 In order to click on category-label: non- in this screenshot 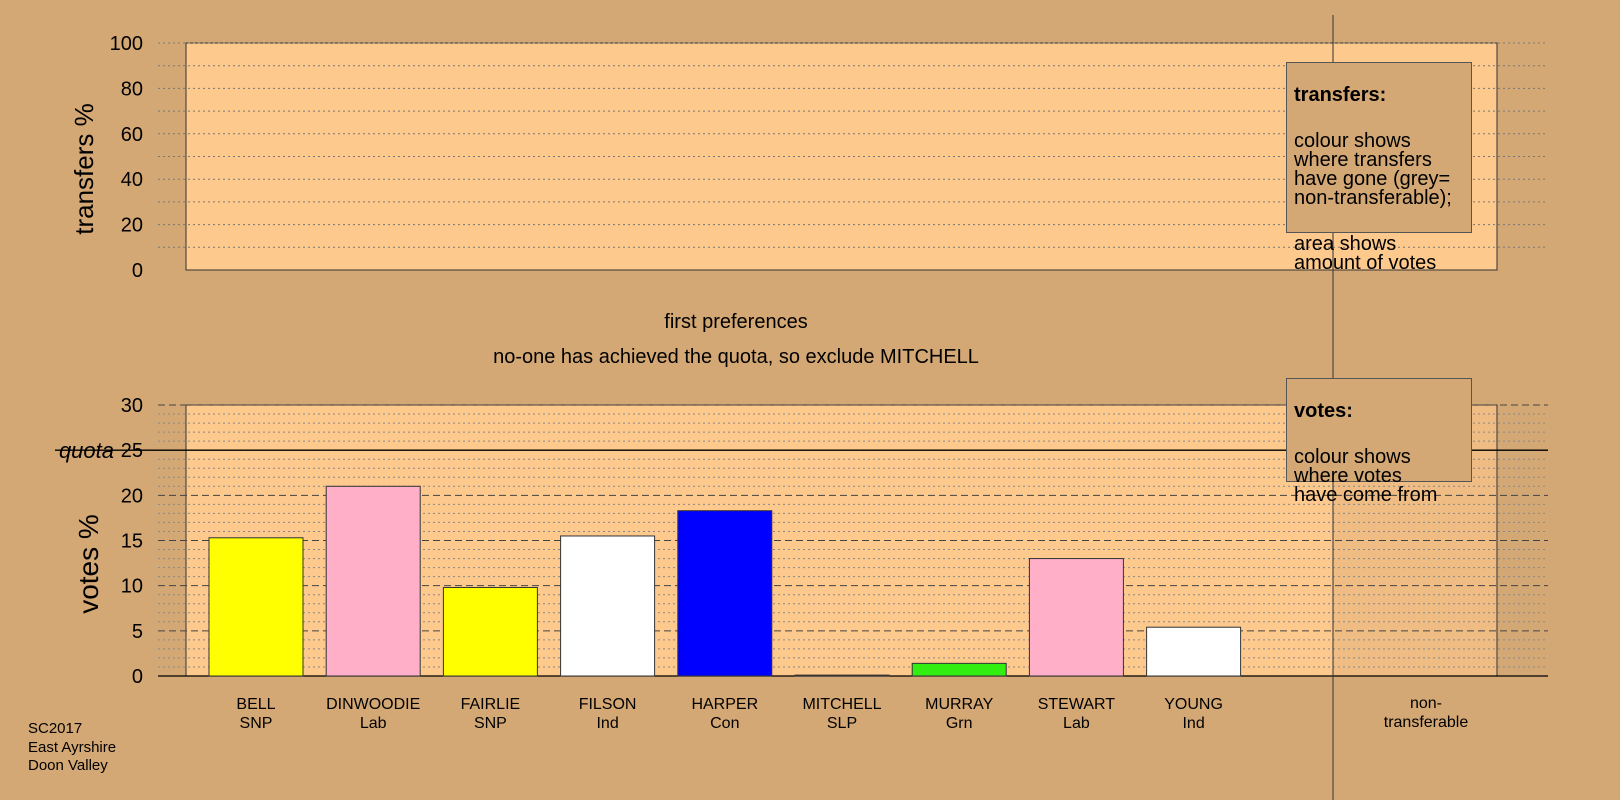, I will do `click(1426, 703)`.